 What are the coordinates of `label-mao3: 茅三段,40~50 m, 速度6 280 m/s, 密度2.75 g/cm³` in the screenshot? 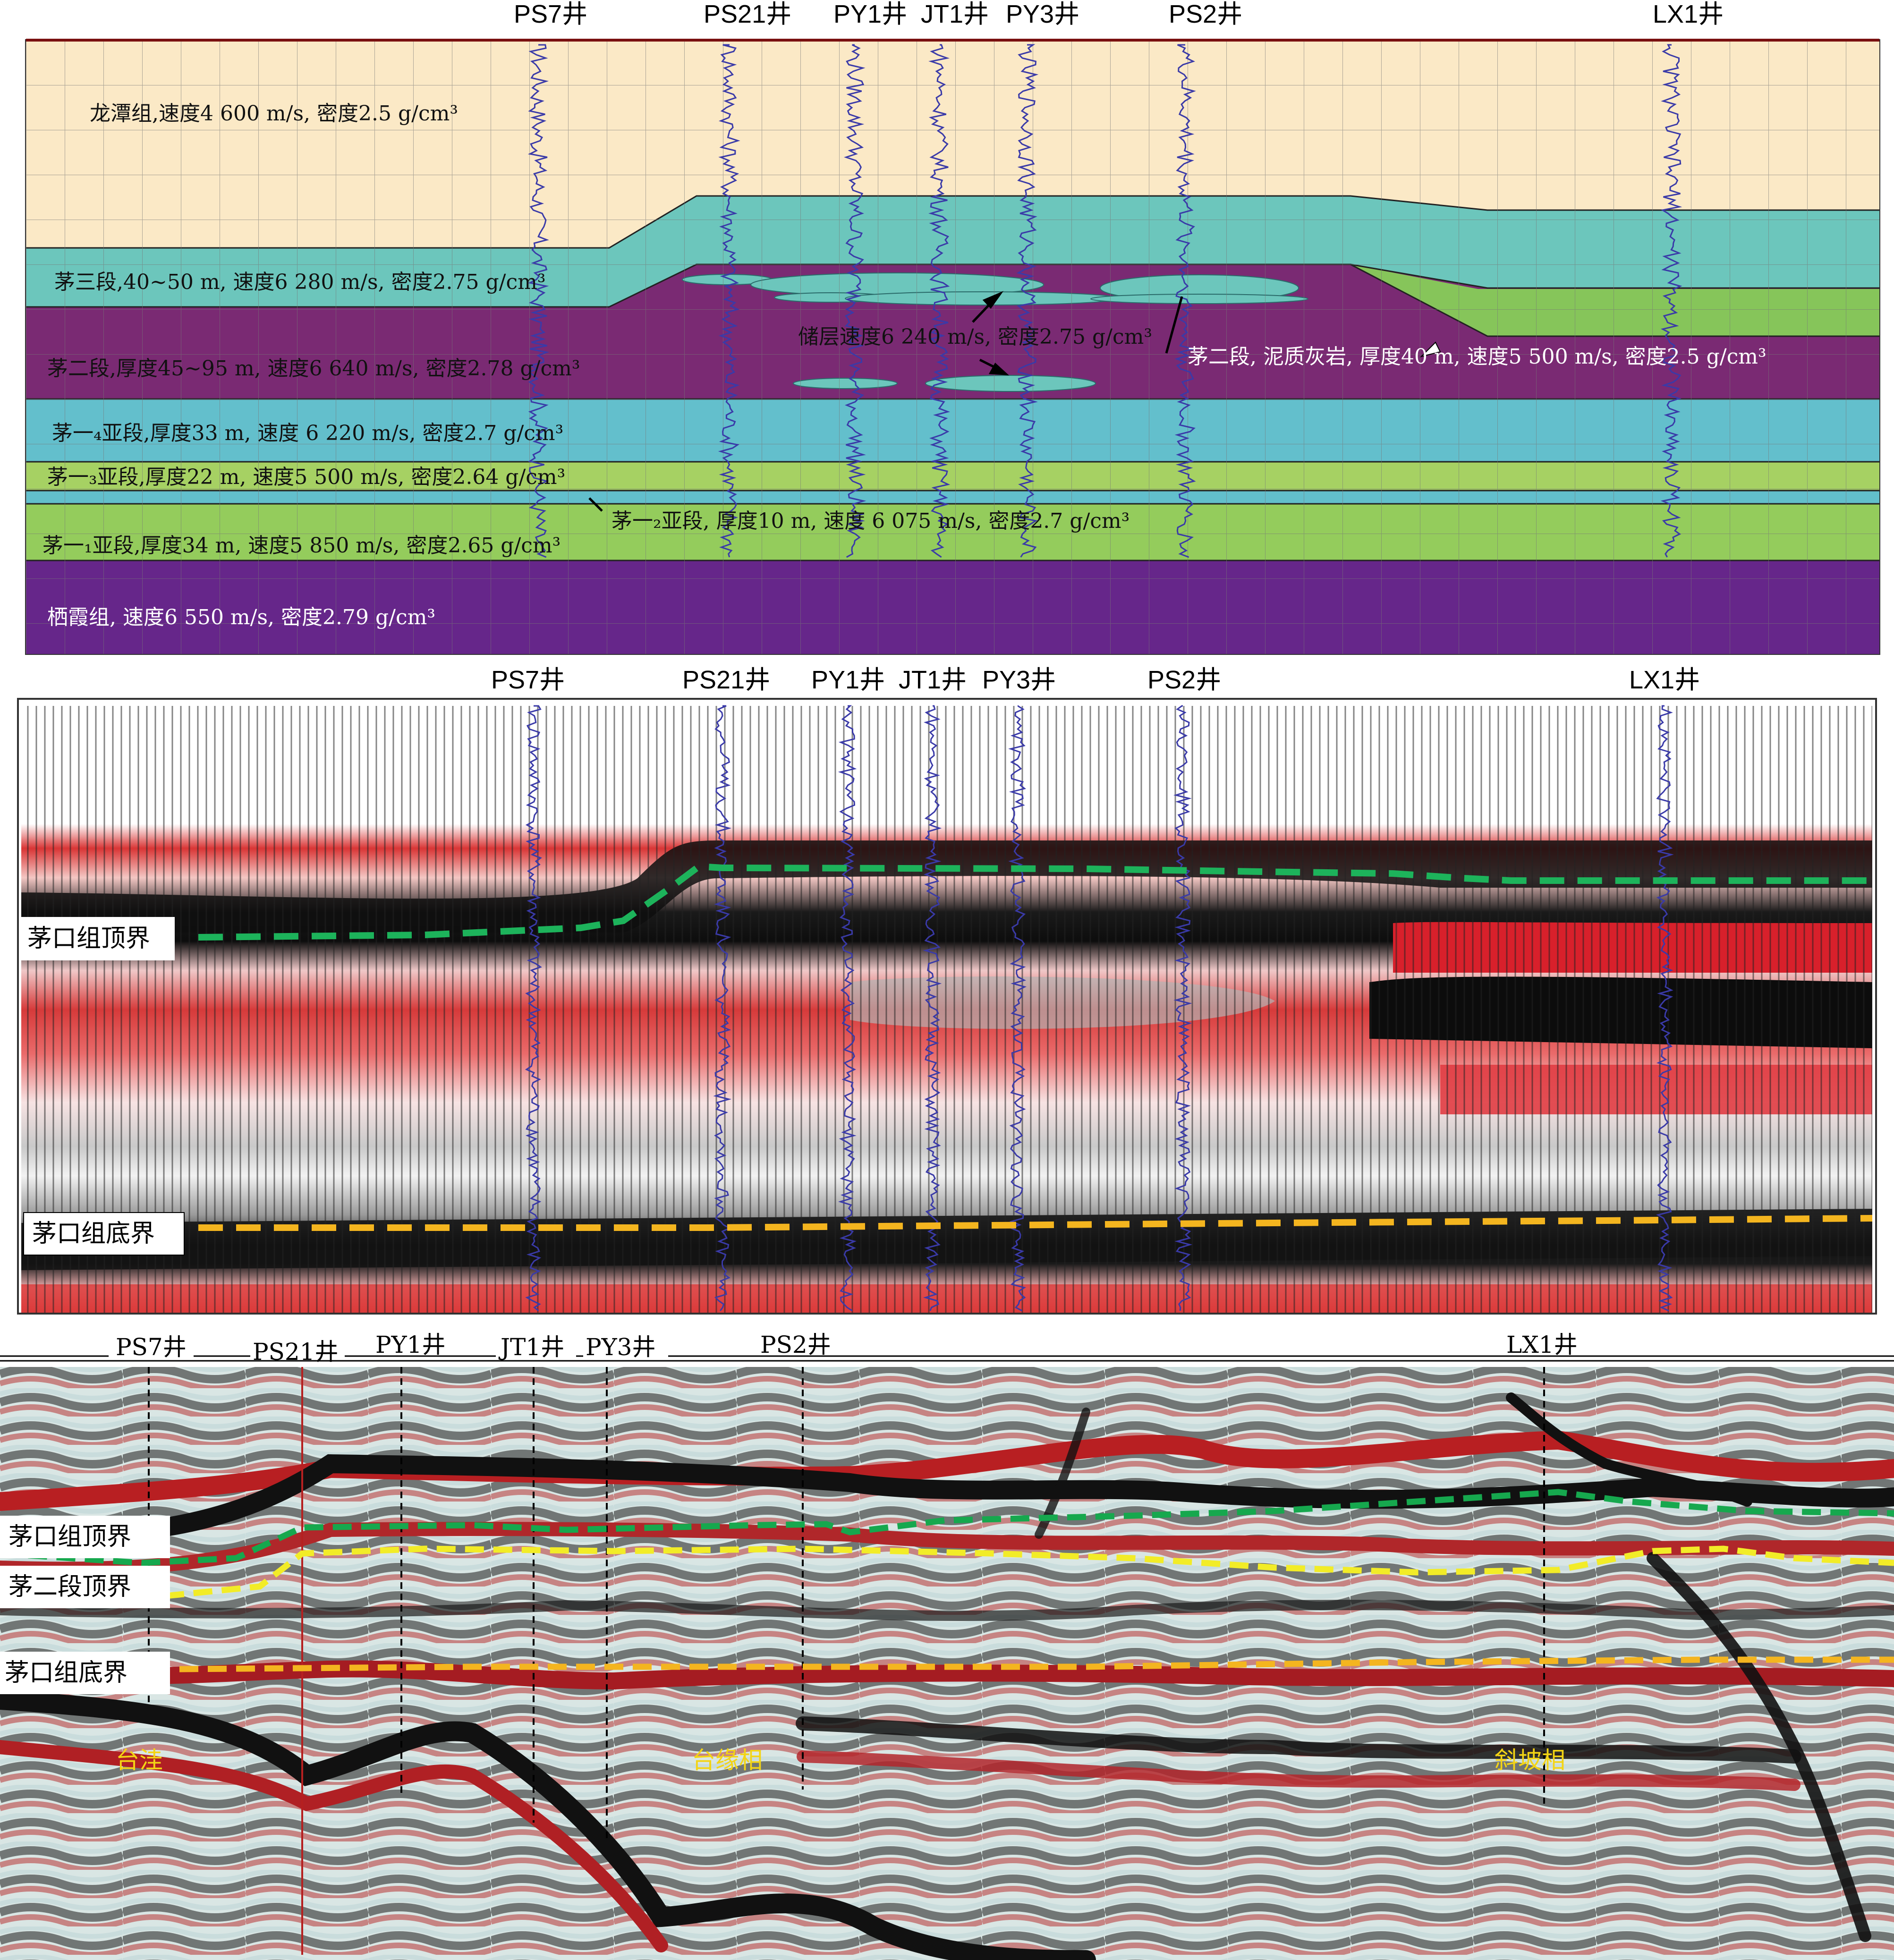 It's located at (300, 282).